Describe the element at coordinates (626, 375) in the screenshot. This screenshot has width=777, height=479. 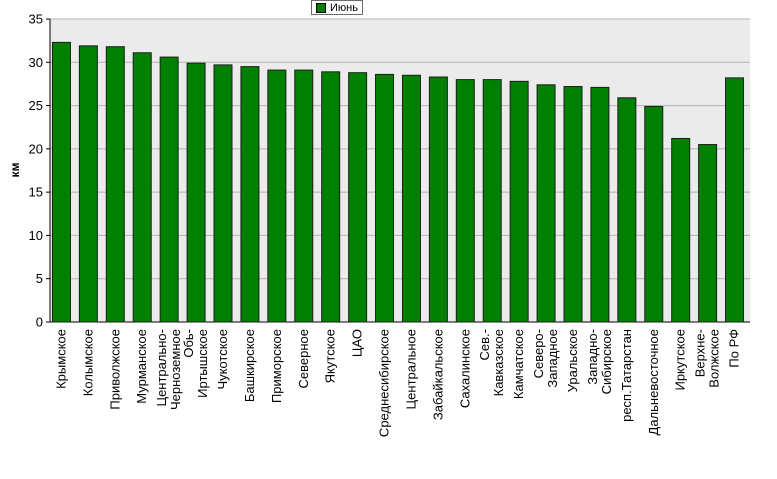
I see `x-tick-label: респ.Татарстан` at that location.